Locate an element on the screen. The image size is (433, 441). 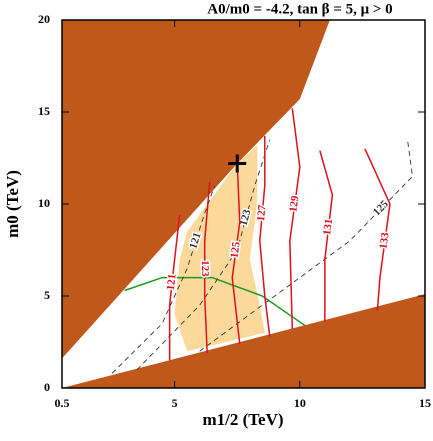
contour-label: 127 is located at coordinates (261, 213).